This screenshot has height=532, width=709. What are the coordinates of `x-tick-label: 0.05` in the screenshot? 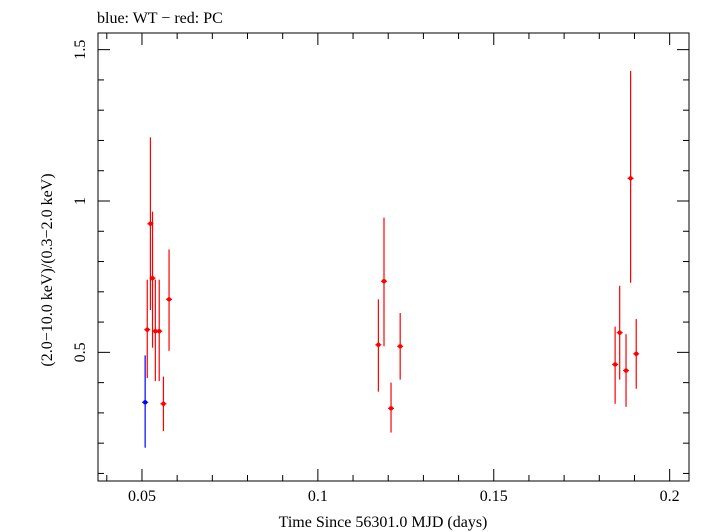 It's located at (142, 496).